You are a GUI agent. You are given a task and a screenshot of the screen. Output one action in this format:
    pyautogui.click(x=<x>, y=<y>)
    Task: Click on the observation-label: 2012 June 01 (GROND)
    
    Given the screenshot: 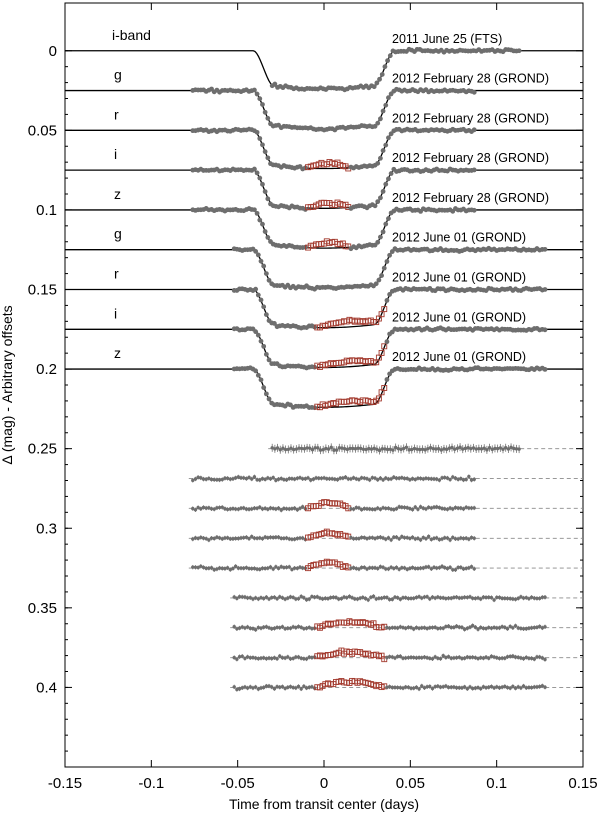 What is the action you would take?
    pyautogui.click(x=459, y=278)
    